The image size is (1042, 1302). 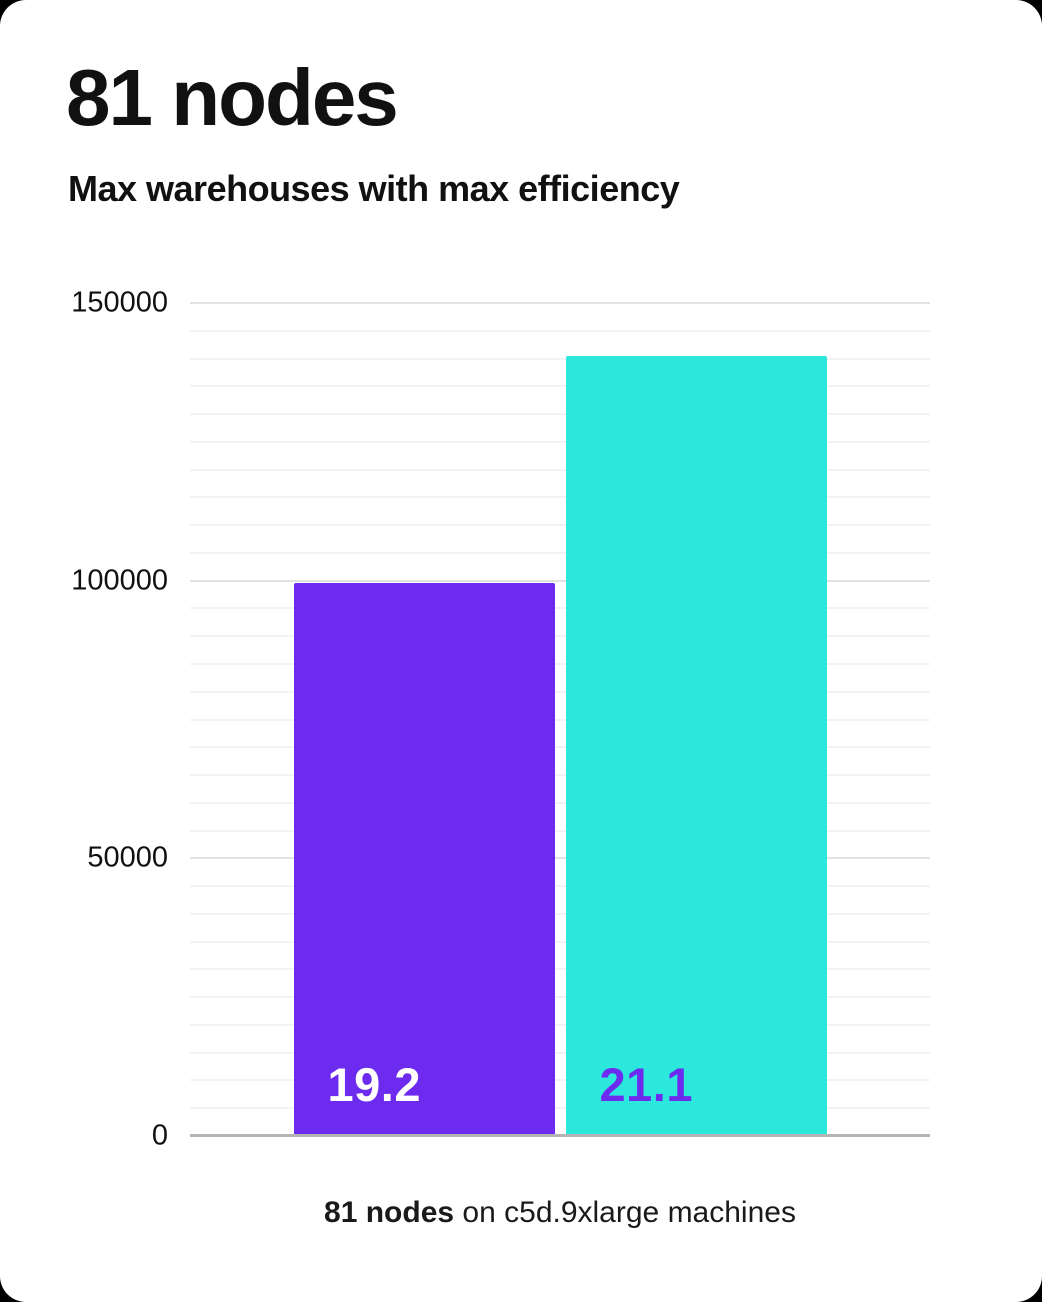 What do you see at coordinates (119, 302) in the screenshot?
I see `y-axis-tick-label: 150000` at bounding box center [119, 302].